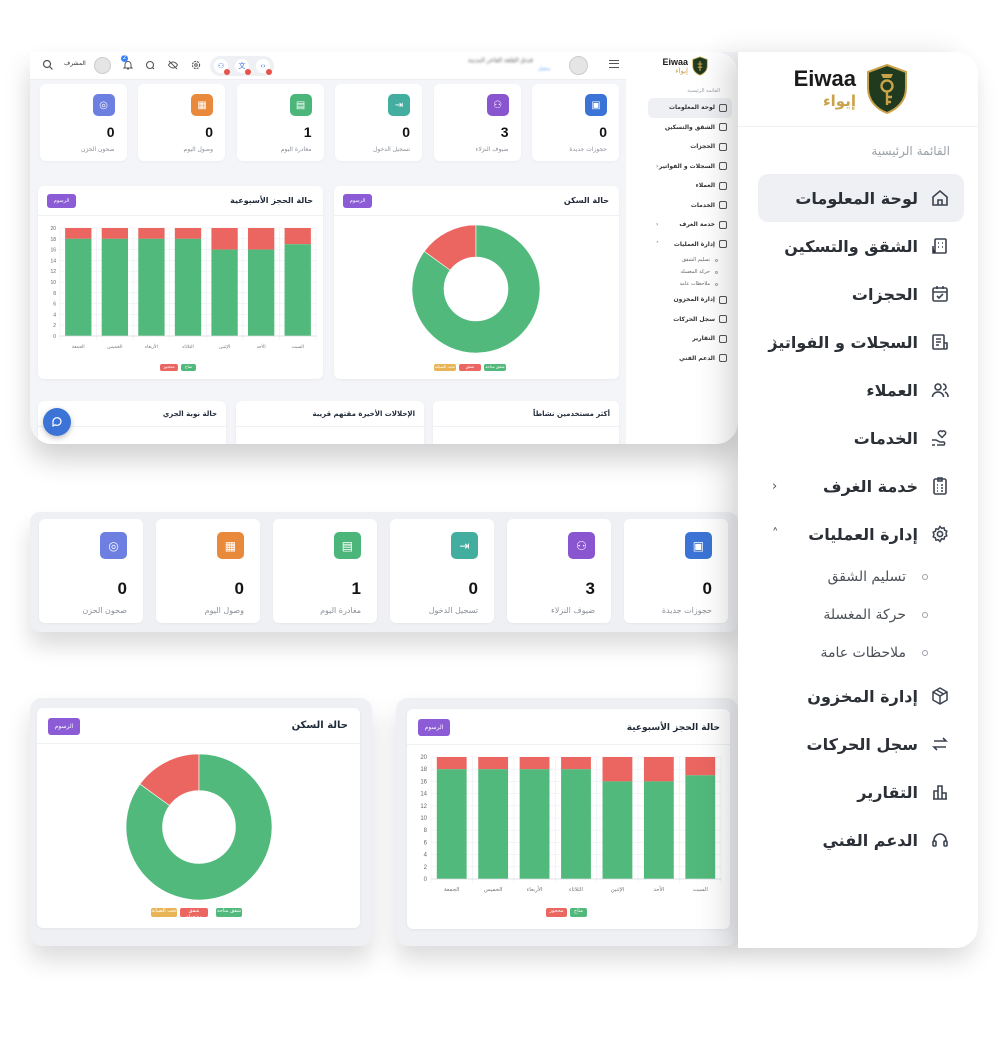 Image resolution: width=1008 pixels, height=1050 pixels. Describe the element at coordinates (695, 272) in the screenshot. I see `sidebar-subitem-label: حركة المغسلة` at that location.